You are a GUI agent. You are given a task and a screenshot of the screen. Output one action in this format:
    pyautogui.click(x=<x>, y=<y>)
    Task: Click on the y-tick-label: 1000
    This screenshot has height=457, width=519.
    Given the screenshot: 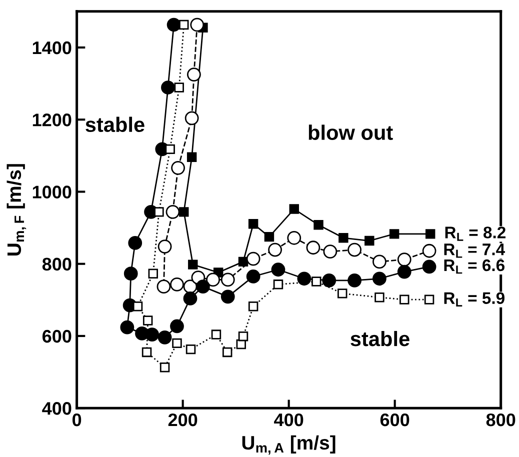 What is the action you would take?
    pyautogui.click(x=52, y=192)
    